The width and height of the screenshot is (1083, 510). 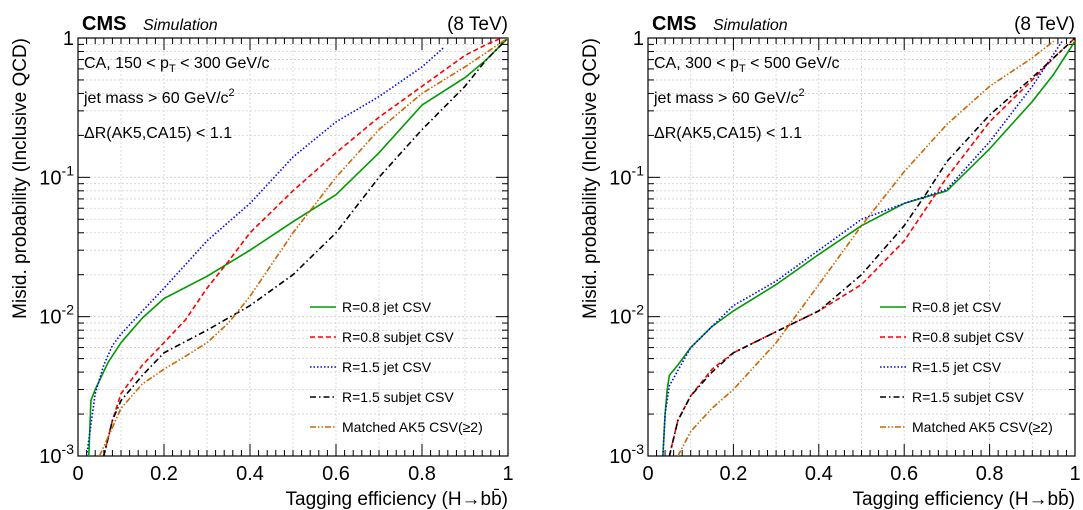 I want to click on annotation-tail: < 500 GeV/c, so click(x=793, y=63).